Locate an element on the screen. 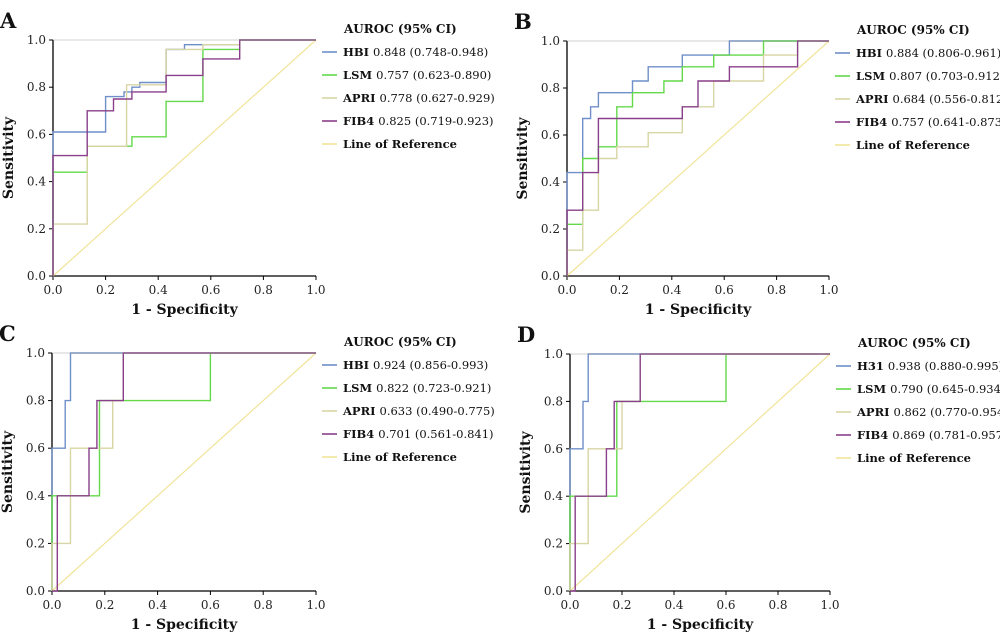 The height and width of the screenshot is (641, 1000). legend-auroc-value: 0.822 (0.723-0.921) is located at coordinates (433, 388).